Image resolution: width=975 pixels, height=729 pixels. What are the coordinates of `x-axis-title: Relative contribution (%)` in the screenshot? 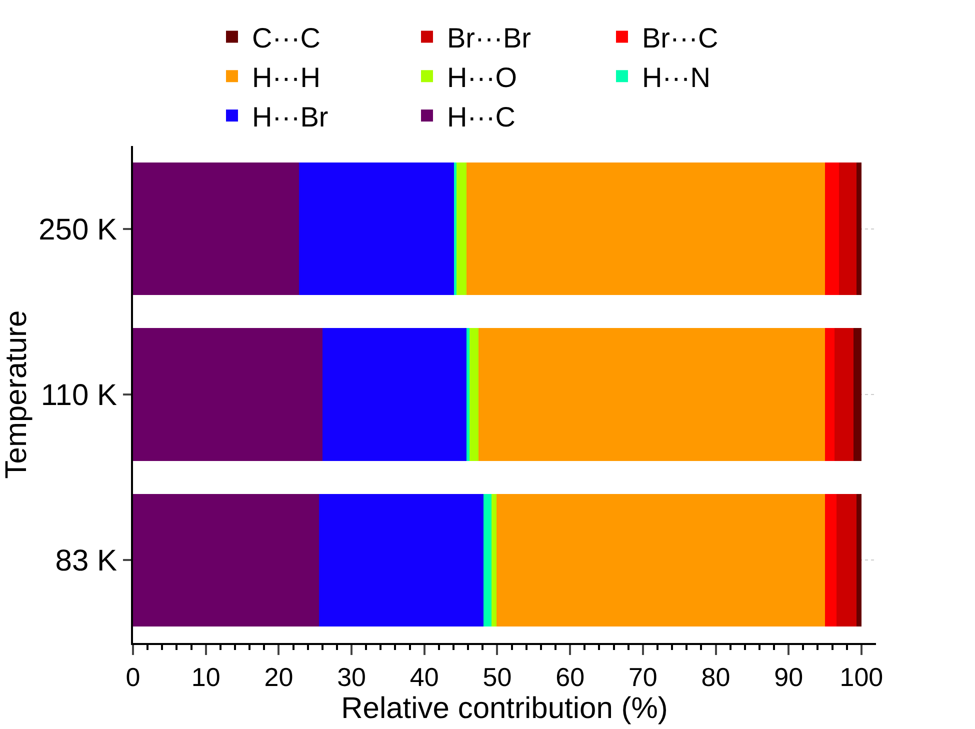 It's located at (504, 709).